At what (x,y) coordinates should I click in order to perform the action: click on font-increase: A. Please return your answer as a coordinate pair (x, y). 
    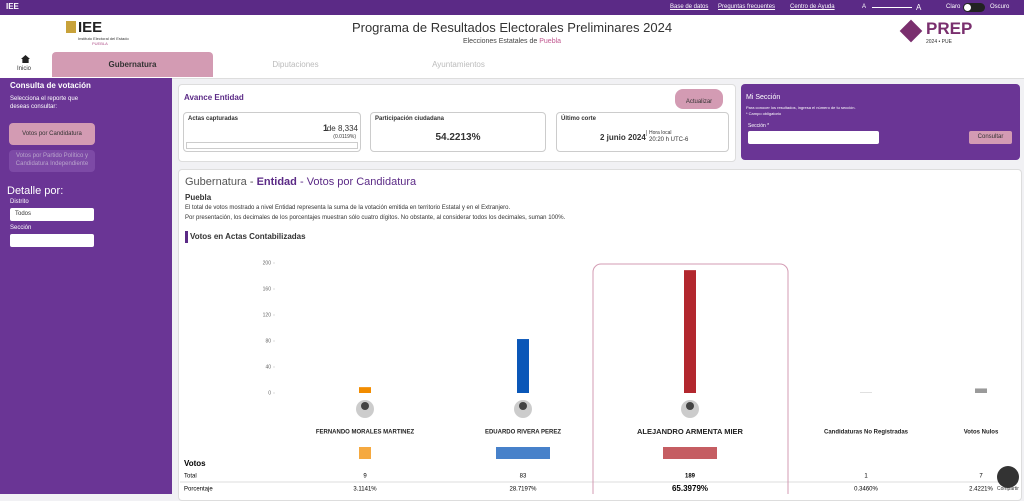
    Looking at the image, I should click on (919, 7).